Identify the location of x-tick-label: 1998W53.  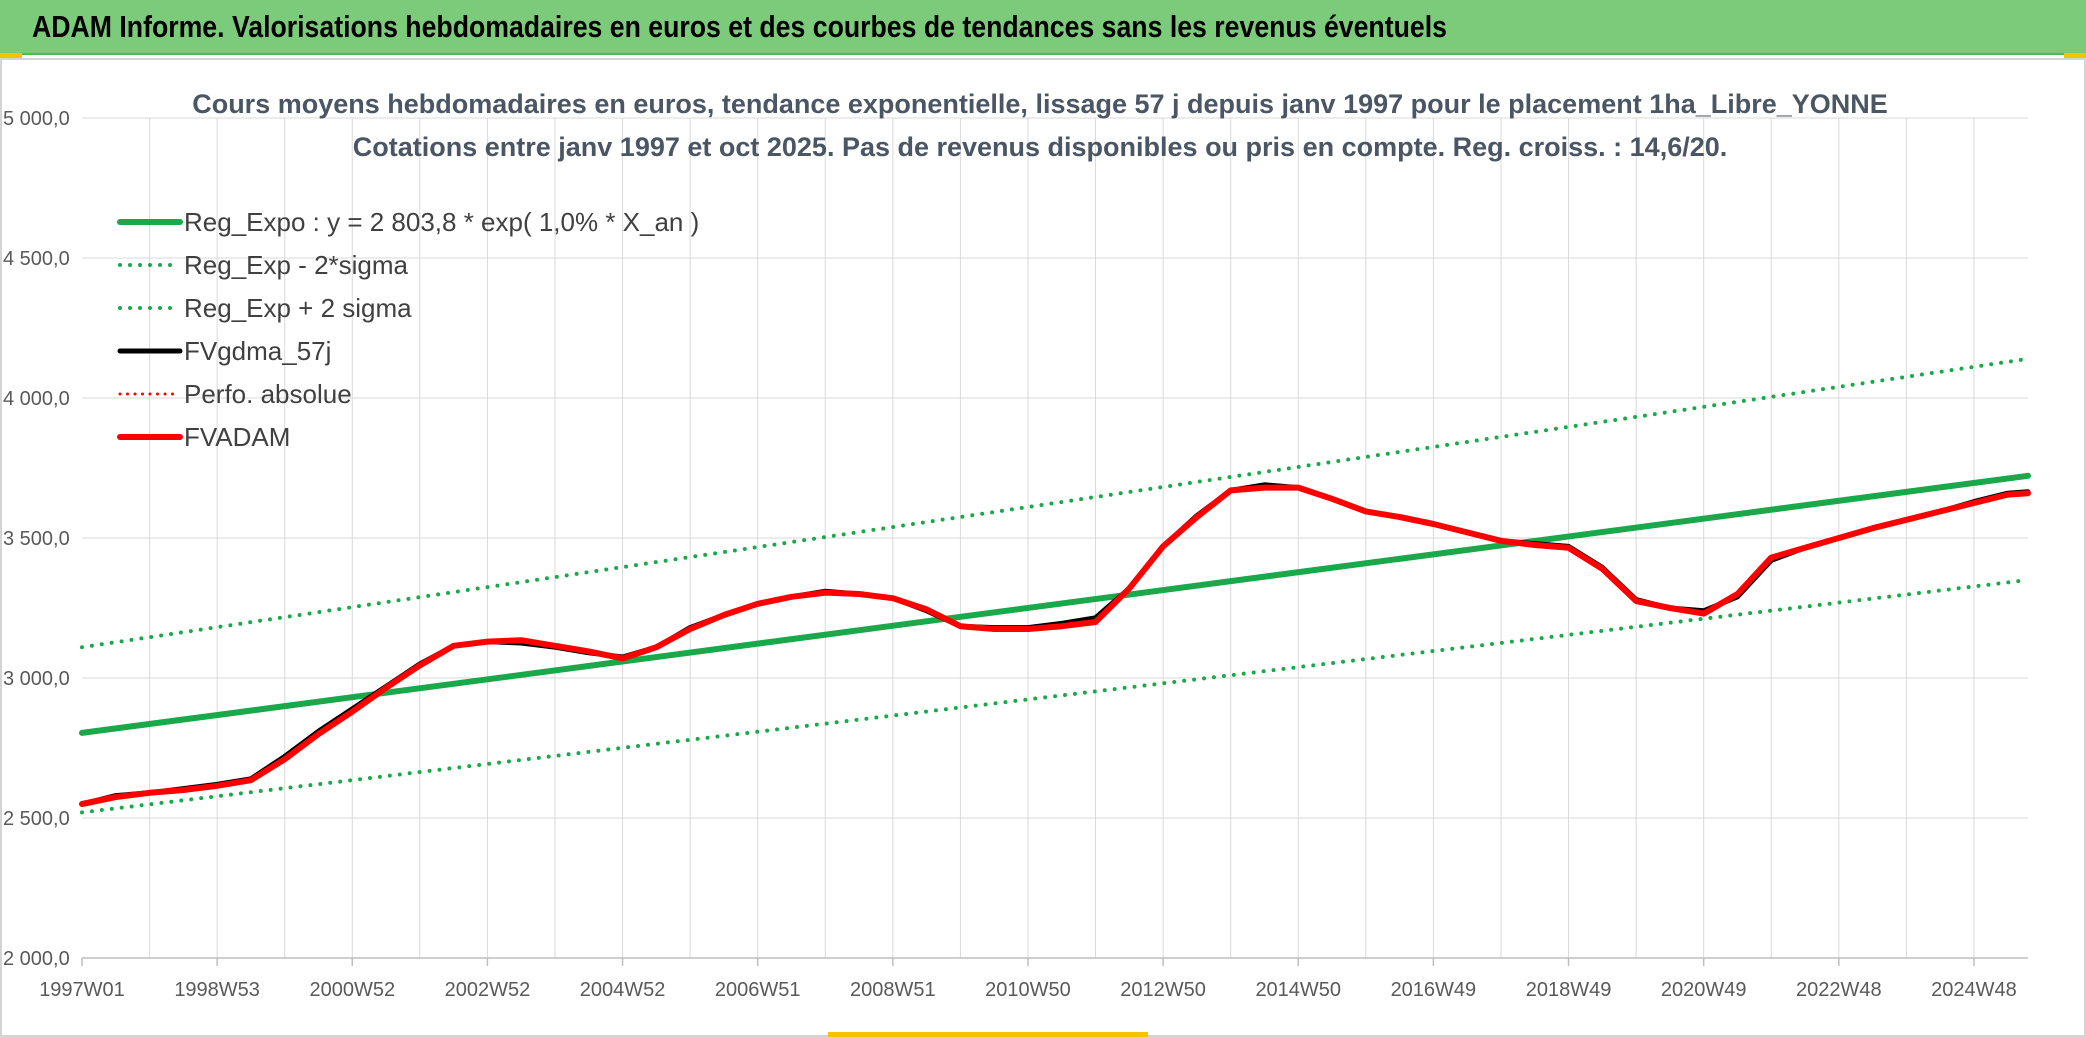
(217, 990).